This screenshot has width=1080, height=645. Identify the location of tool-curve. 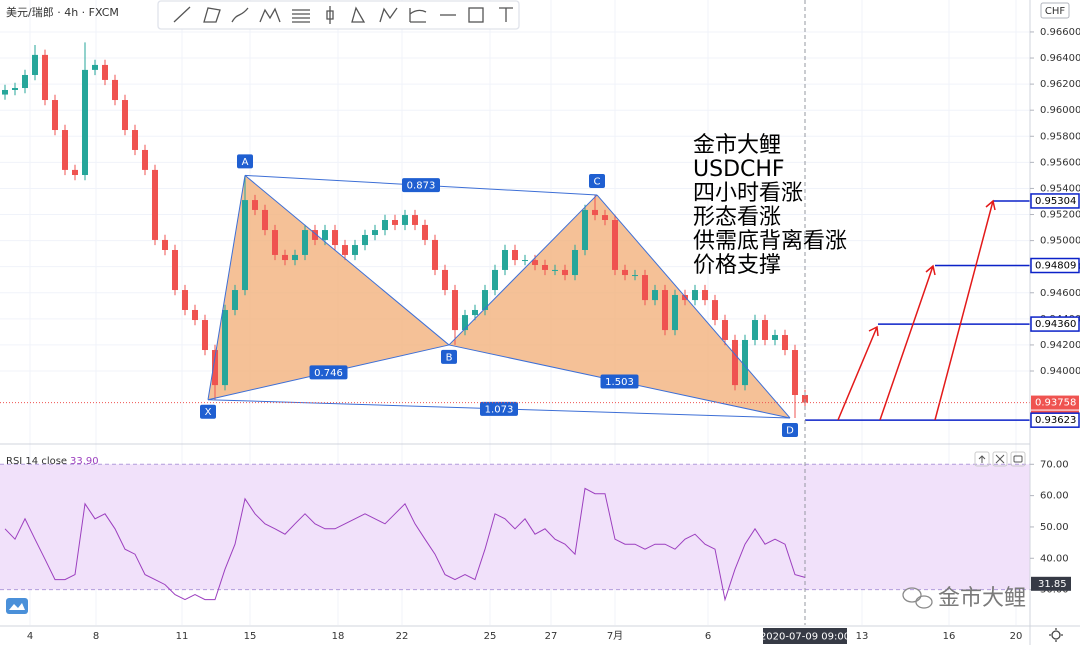
(240, 15).